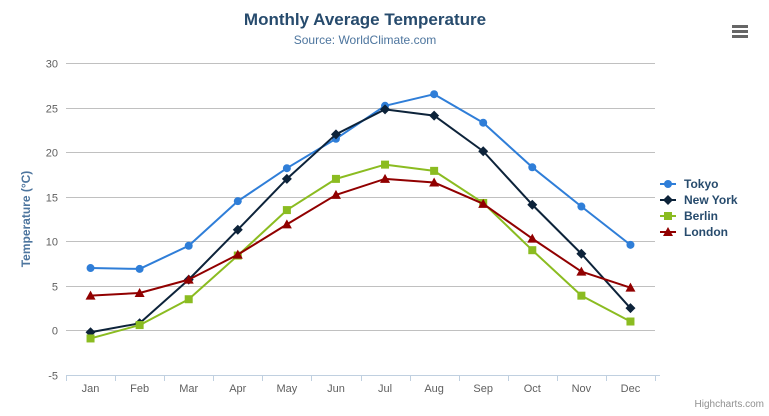  What do you see at coordinates (52, 154) in the screenshot?
I see `y-axis-label: 20` at bounding box center [52, 154].